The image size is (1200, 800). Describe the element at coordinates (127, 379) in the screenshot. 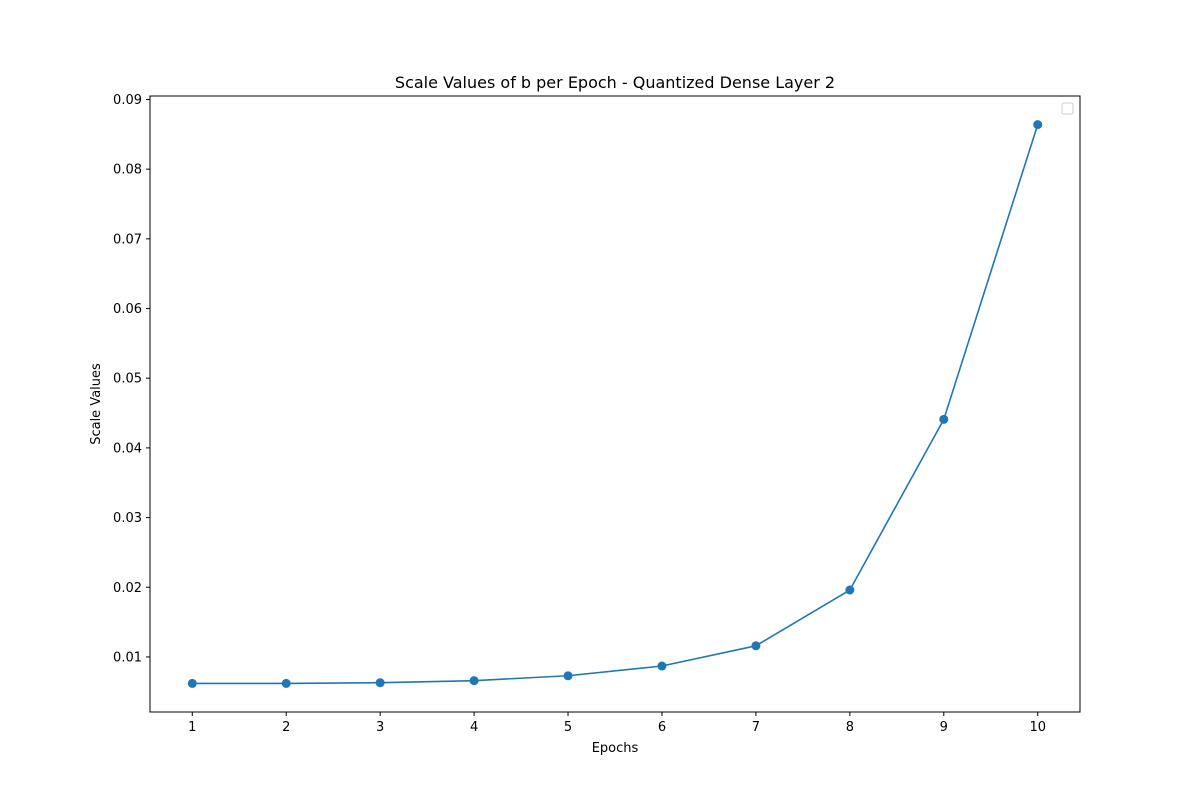

I see `y-tick-label: 0.05` at that location.